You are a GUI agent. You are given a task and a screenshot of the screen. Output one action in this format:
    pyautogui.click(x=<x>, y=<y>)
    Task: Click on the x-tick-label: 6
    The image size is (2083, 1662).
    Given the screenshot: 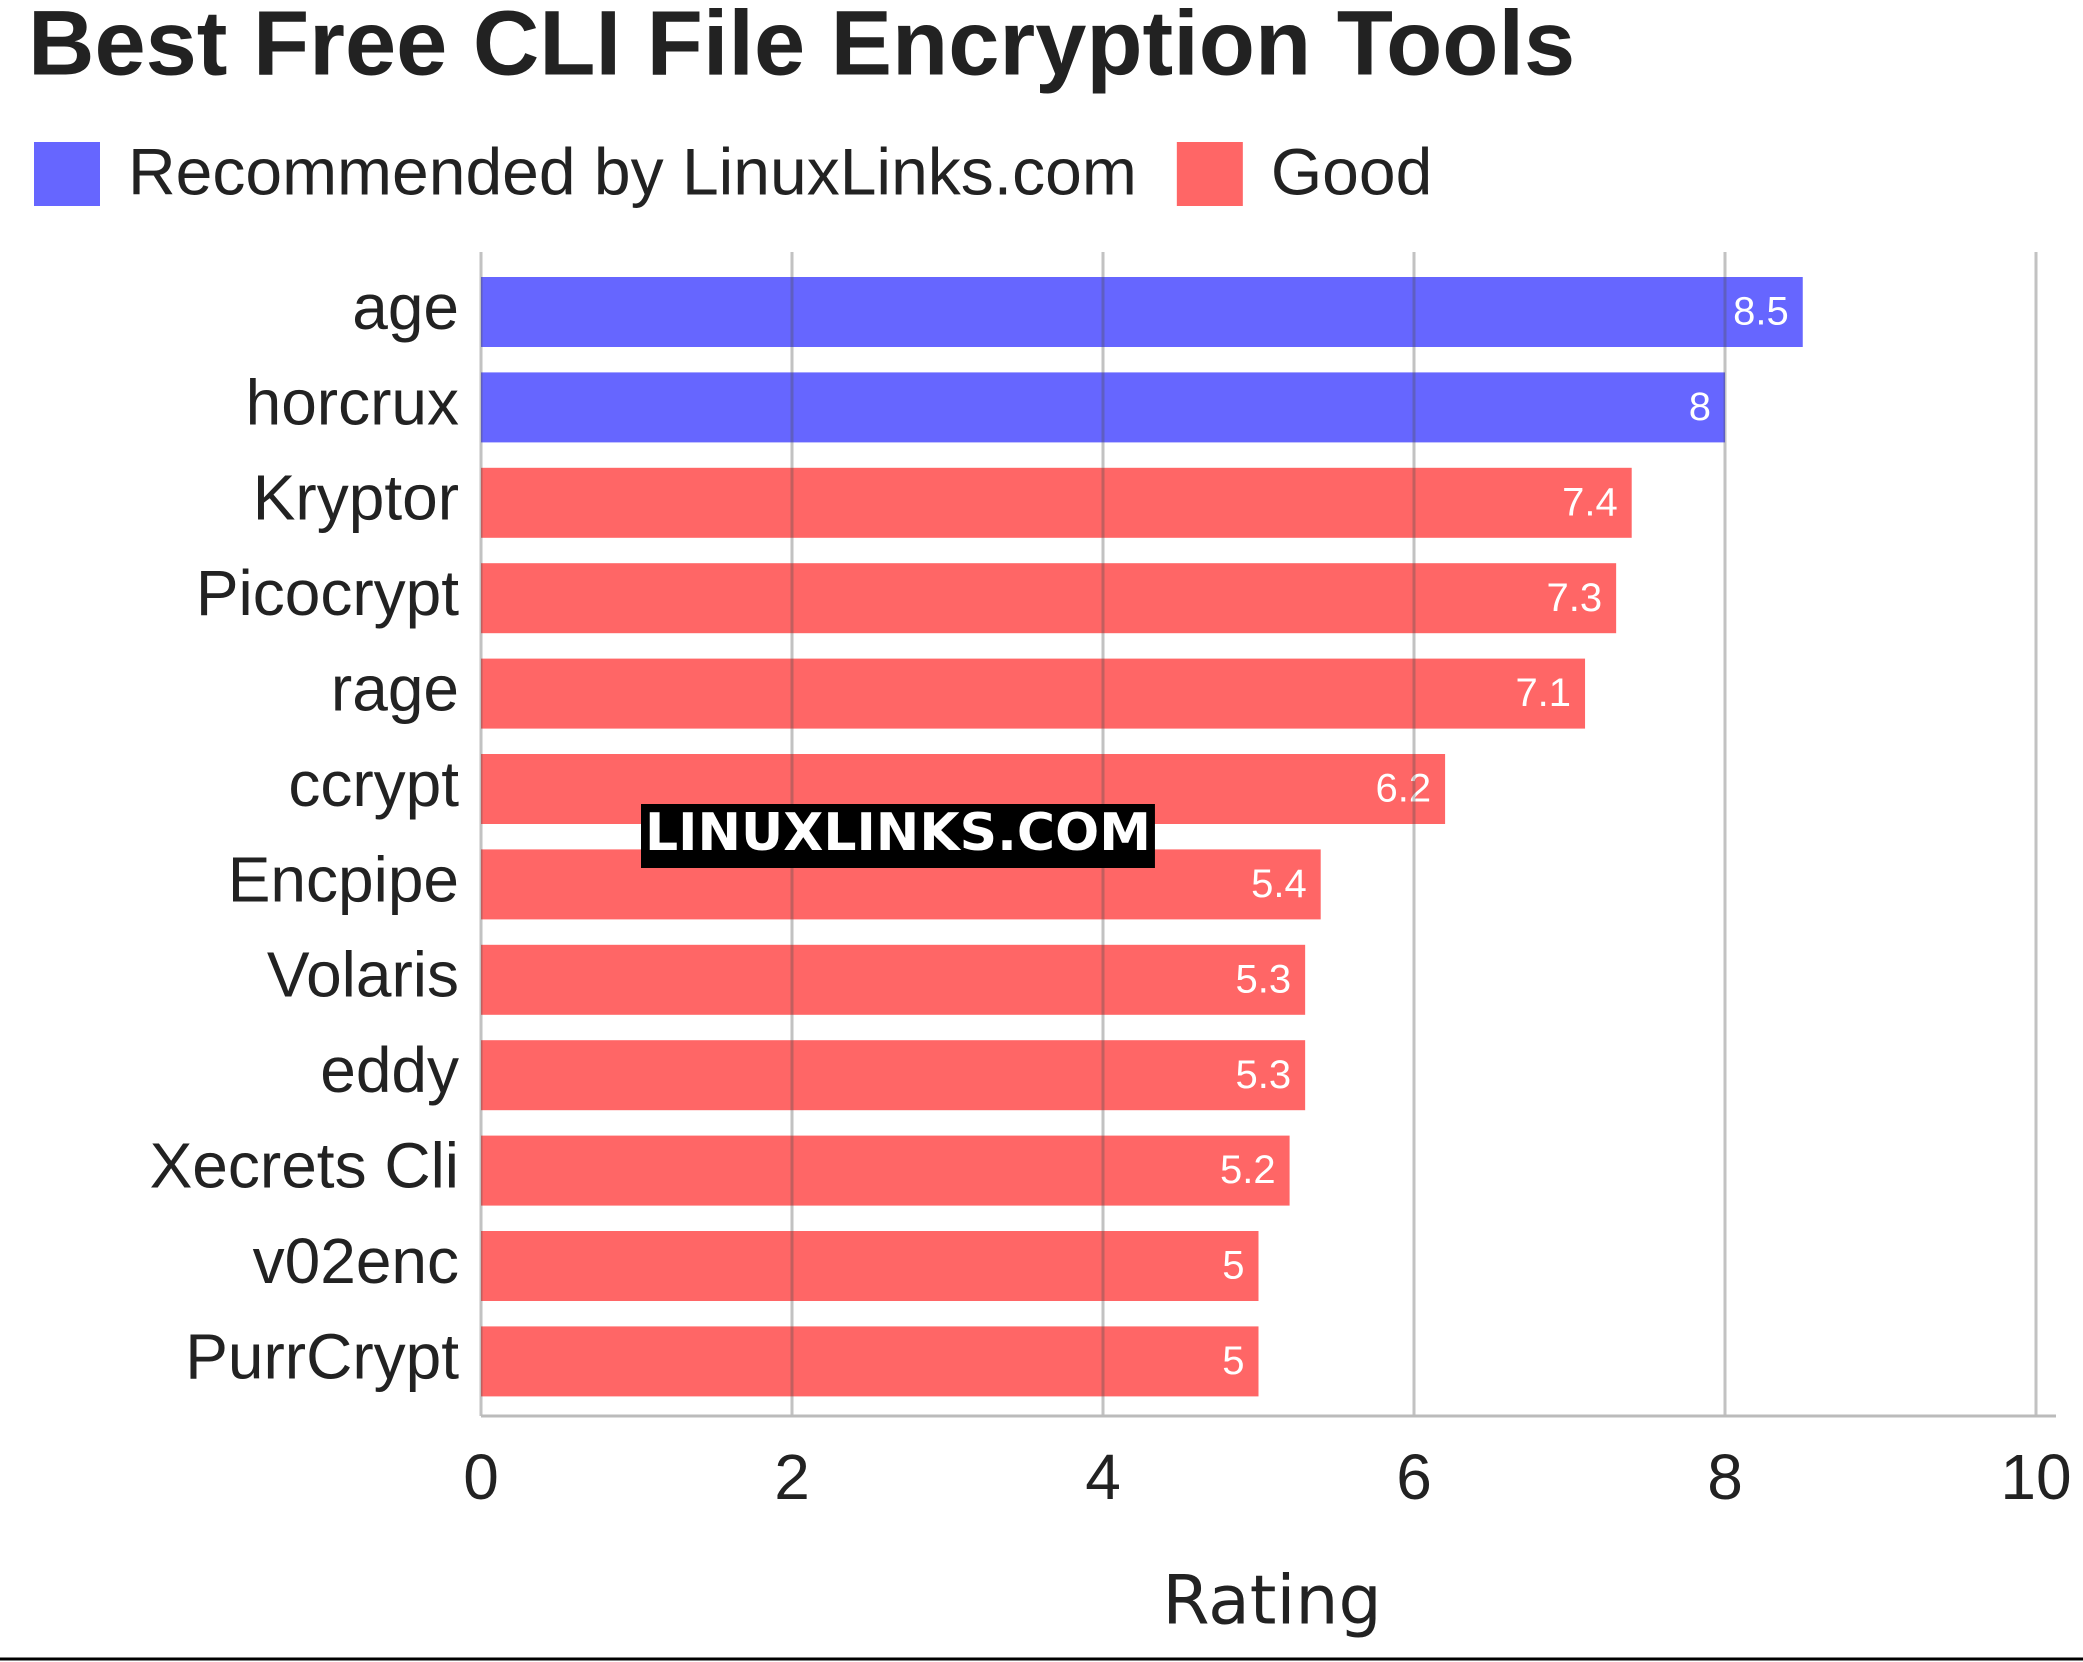 What is the action you would take?
    pyautogui.click(x=1414, y=1477)
    